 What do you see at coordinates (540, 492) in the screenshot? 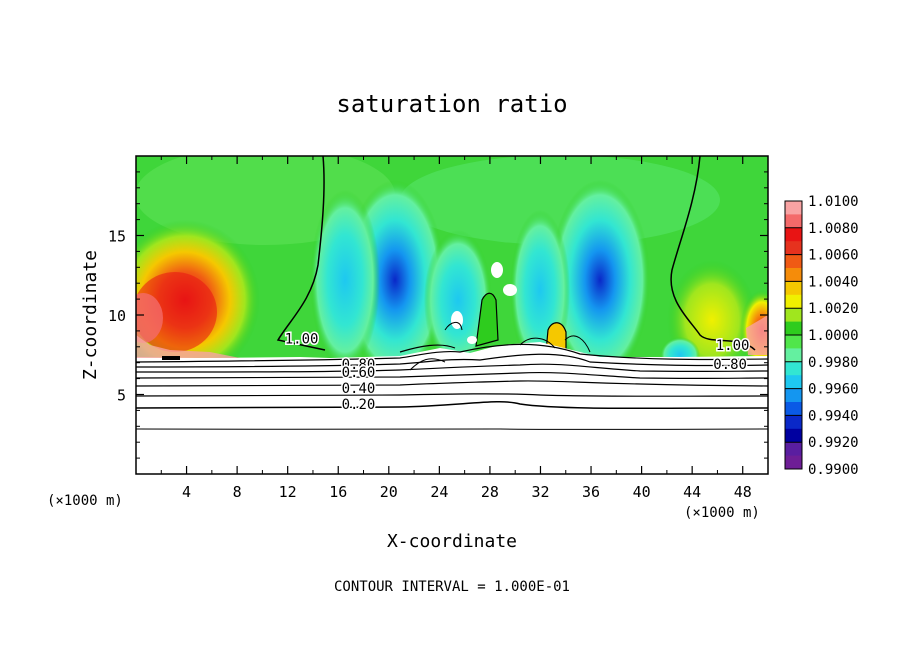
I see `x-tick-label: 32` at bounding box center [540, 492].